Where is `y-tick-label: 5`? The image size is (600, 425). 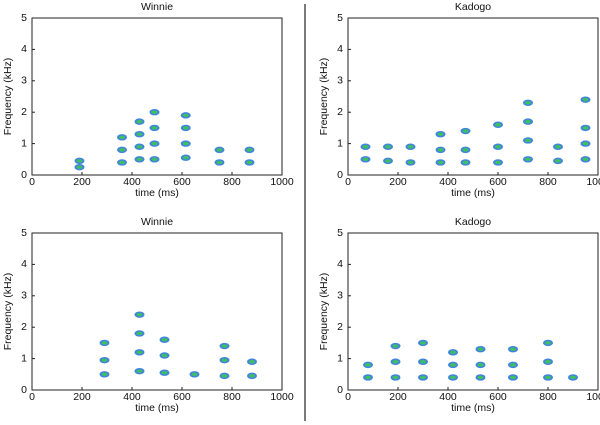 y-tick-label: 5 is located at coordinates (24, 233).